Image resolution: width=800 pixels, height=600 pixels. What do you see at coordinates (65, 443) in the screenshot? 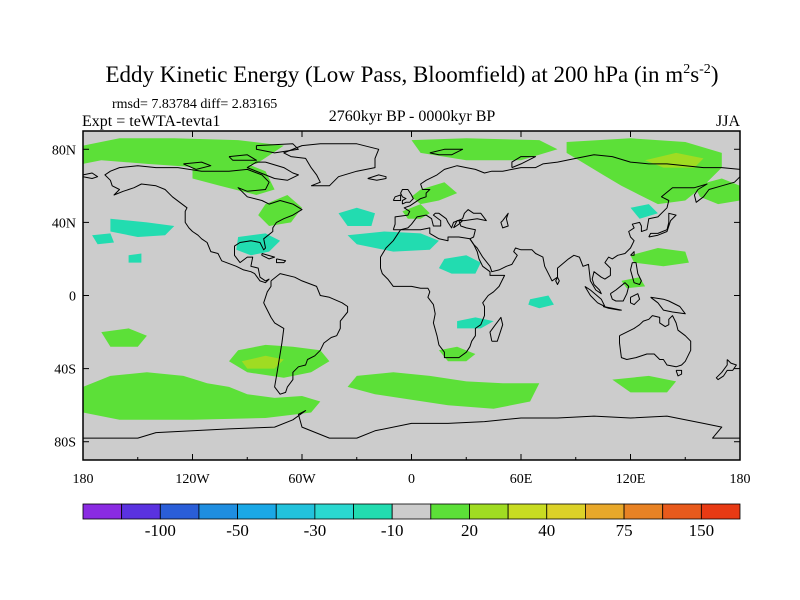
I see `y-tick-label-4: 80S` at bounding box center [65, 443].